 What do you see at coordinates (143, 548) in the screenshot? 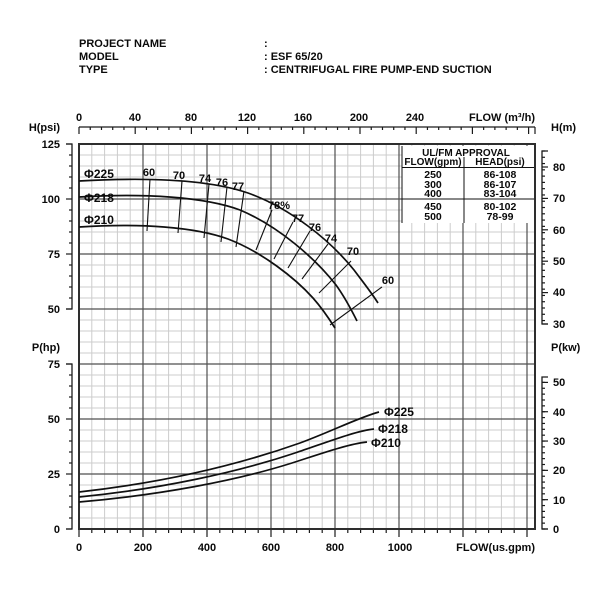
I see `bottom-tick-200: 200` at bounding box center [143, 548].